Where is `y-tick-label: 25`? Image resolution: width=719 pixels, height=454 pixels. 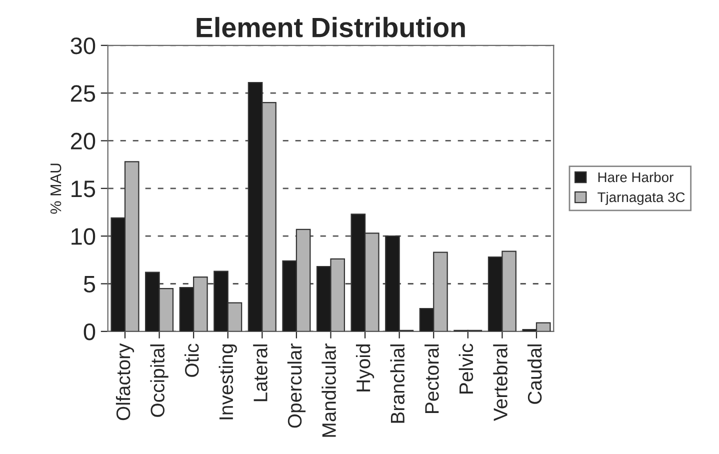
y-tick-label: 25 is located at coordinates (83, 93).